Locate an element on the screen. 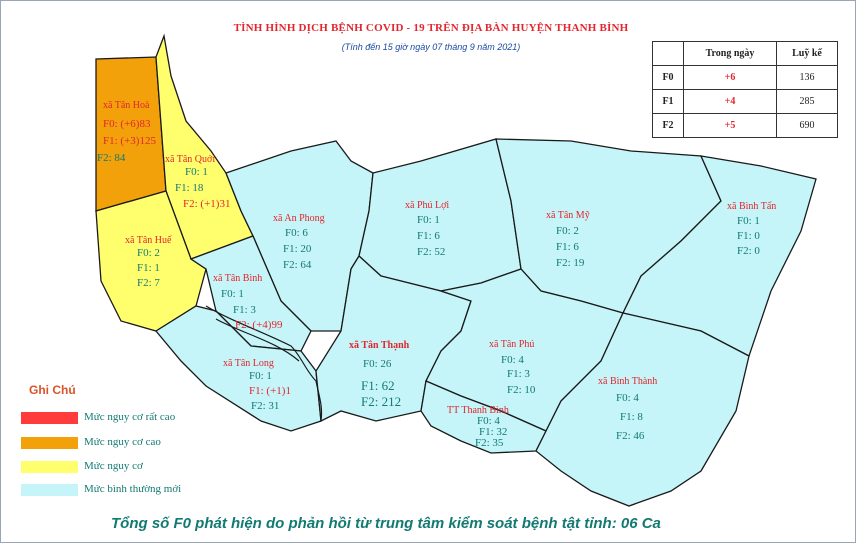 The width and height of the screenshot is (856, 543). region-name: xã Tân Bình is located at coordinates (238, 278).